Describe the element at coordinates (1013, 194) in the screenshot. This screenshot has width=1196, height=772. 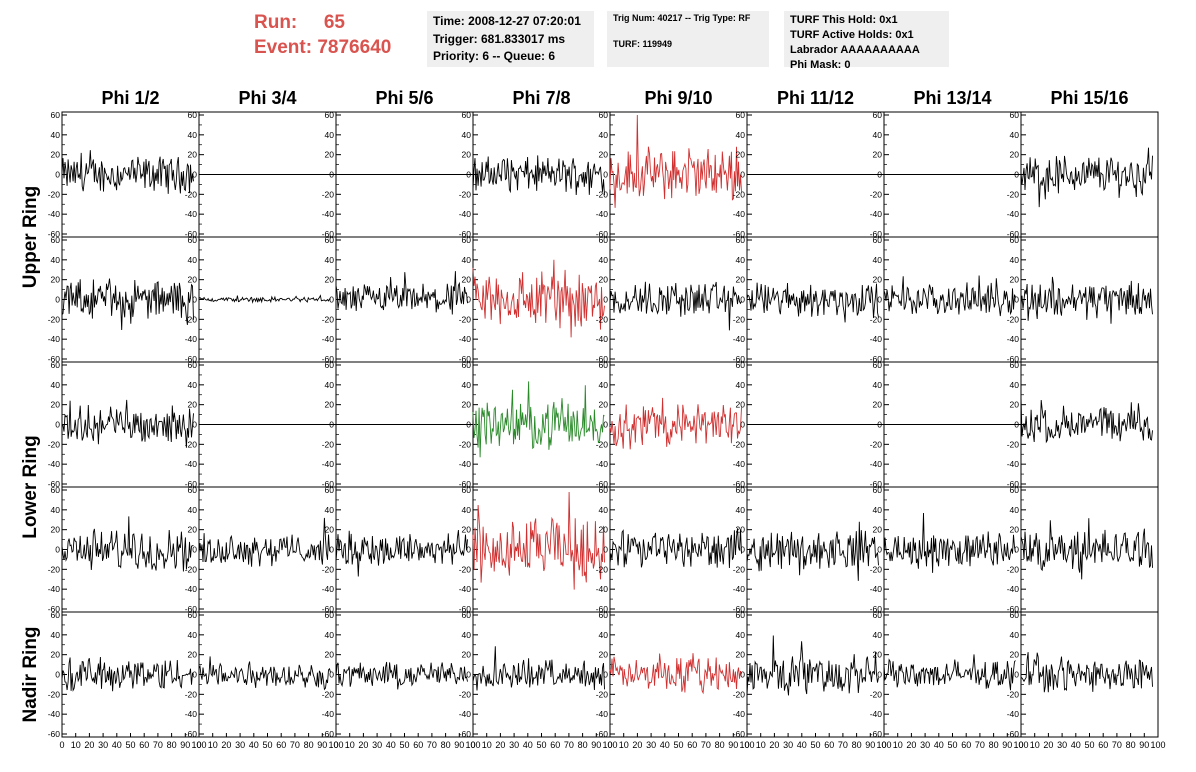
I see `panel-r1-c8-ytick-label-2: -20` at that location.